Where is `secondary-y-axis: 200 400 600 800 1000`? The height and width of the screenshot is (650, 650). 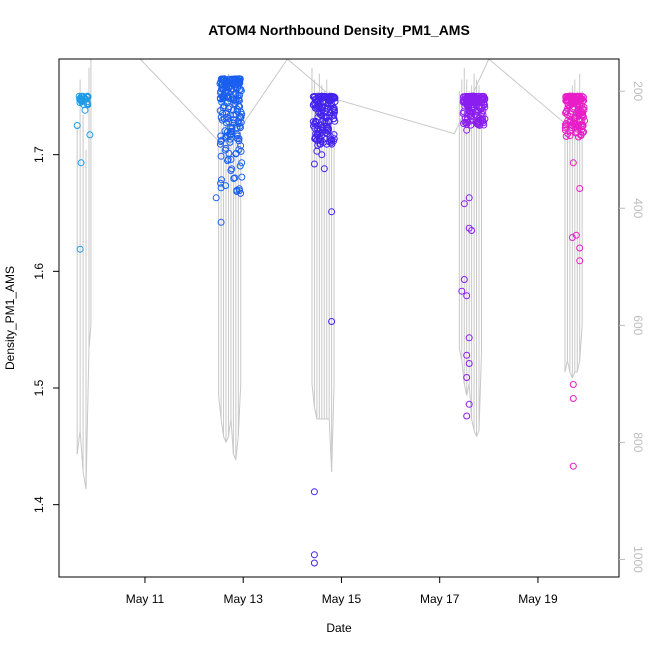
secondary-y-axis: 200 400 600 800 1000 is located at coordinates (632, 327).